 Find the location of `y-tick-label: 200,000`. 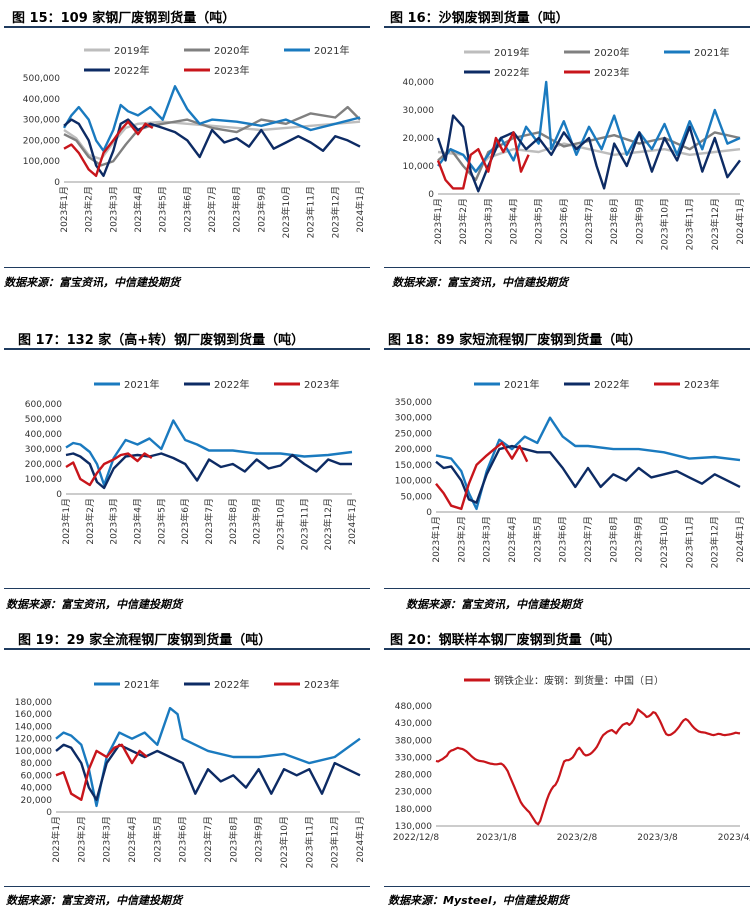

y-tick-label: 200,000 is located at coordinates (41, 141).